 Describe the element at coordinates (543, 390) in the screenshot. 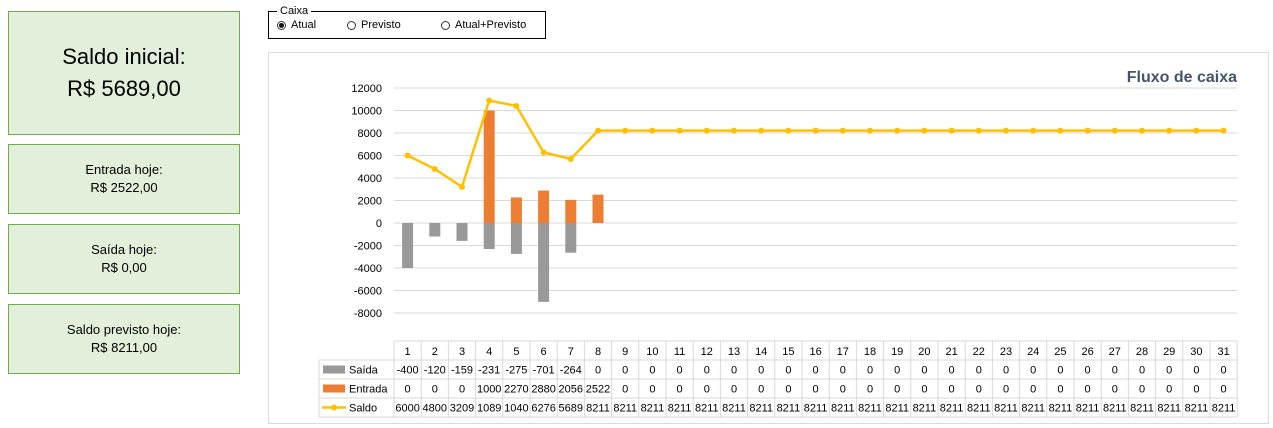

I see `table-cell: 2880` at that location.